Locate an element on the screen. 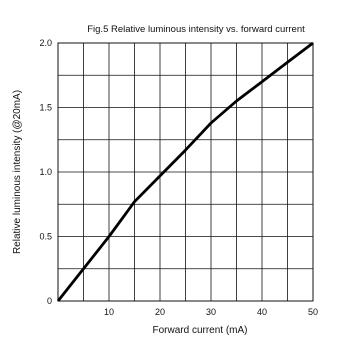 The height and width of the screenshot is (343, 343). y-tick-label: 0.5 is located at coordinates (45, 237).